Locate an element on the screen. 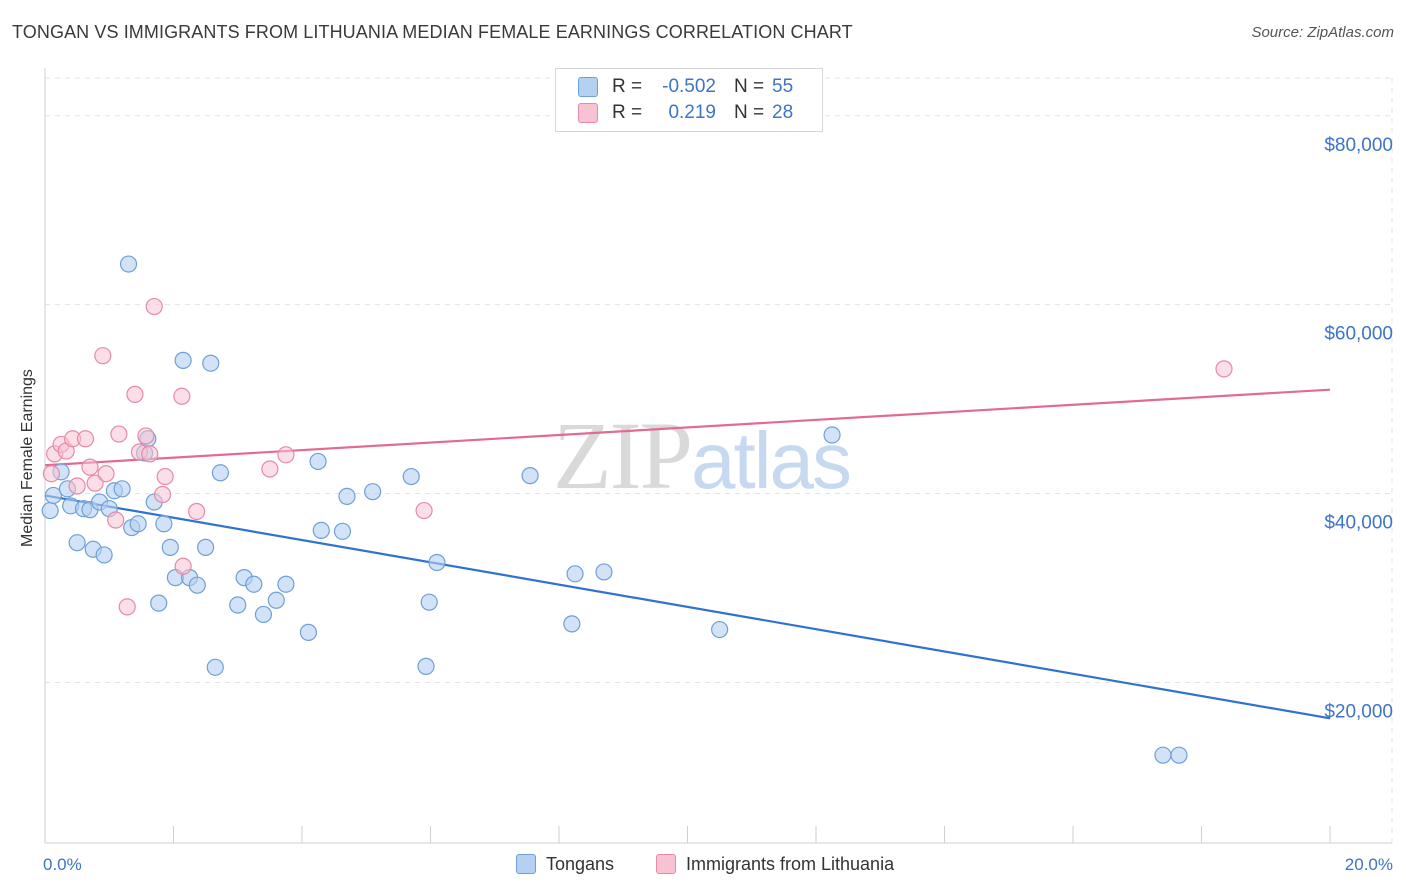 Image resolution: width=1406 pixels, height=892 pixels. bottom-legend-swatch-lithuania is located at coordinates (666, 864).